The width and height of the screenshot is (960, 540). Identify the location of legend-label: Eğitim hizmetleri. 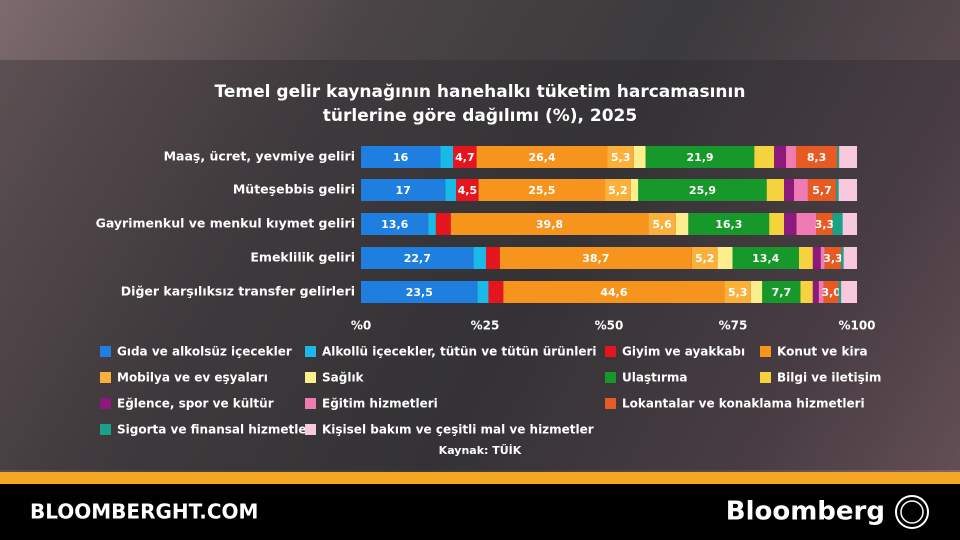
(380, 404).